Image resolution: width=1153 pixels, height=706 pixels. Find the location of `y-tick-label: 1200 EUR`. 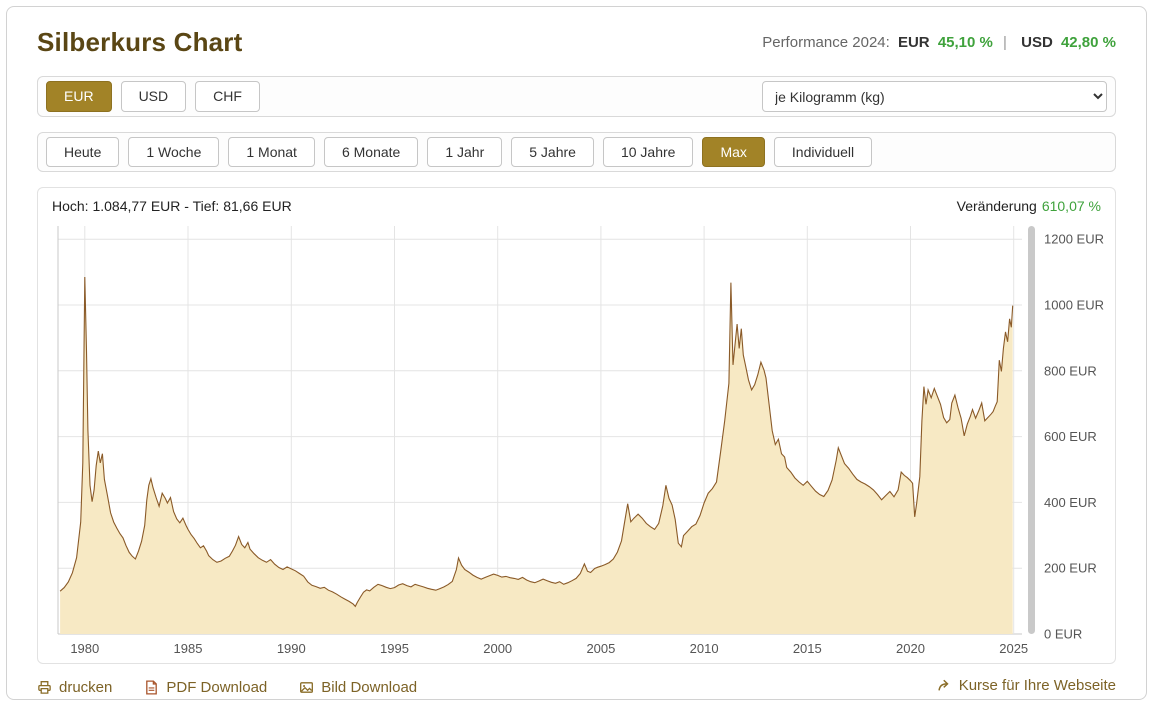

y-tick-label: 1200 EUR is located at coordinates (1074, 239).